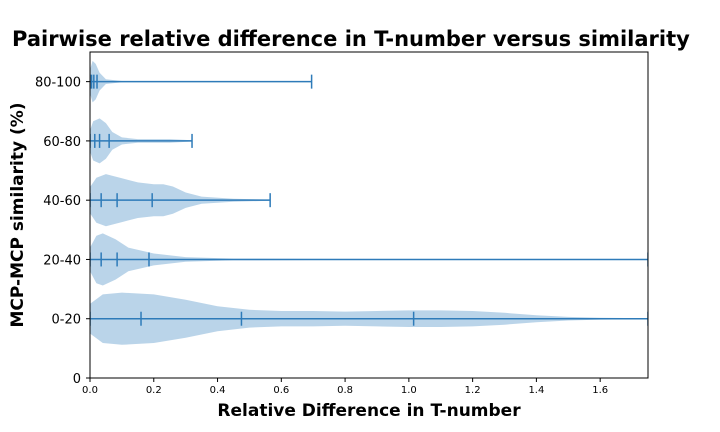 The image size is (720, 432). I want to click on x-tick-label: 1.0, so click(409, 390).